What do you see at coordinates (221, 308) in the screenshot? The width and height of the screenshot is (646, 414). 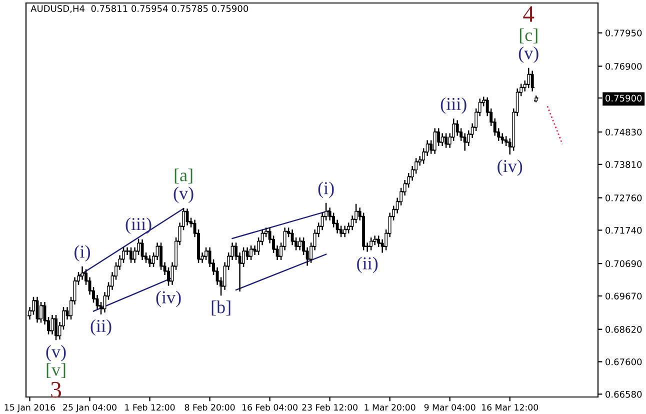 I see `annotation: [b]` at bounding box center [221, 308].